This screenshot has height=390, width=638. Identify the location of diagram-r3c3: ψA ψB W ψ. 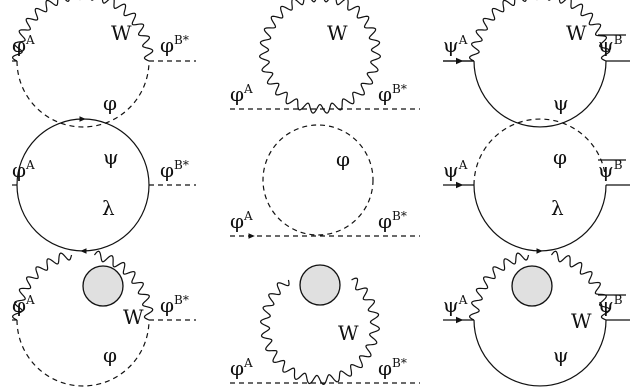
(536, 318).